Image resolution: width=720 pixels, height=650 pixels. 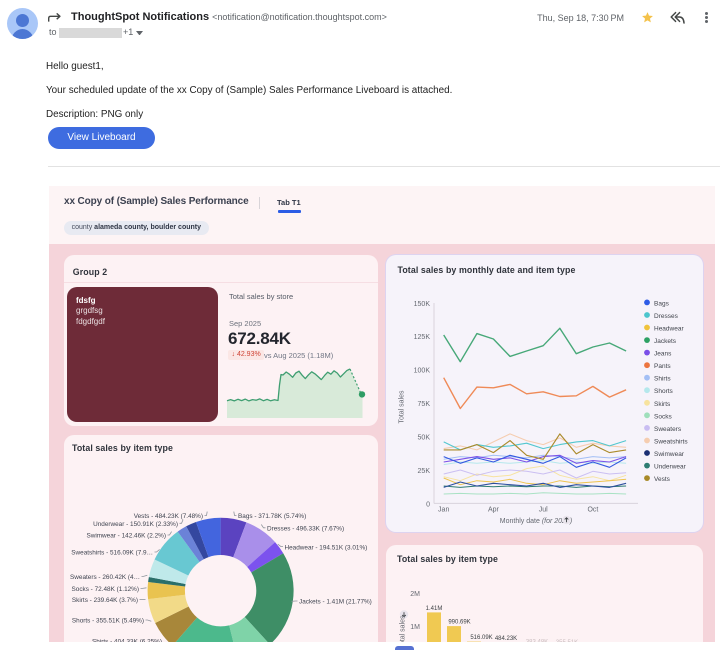 I want to click on svg-text: 355.51K, so click(x=567, y=641).